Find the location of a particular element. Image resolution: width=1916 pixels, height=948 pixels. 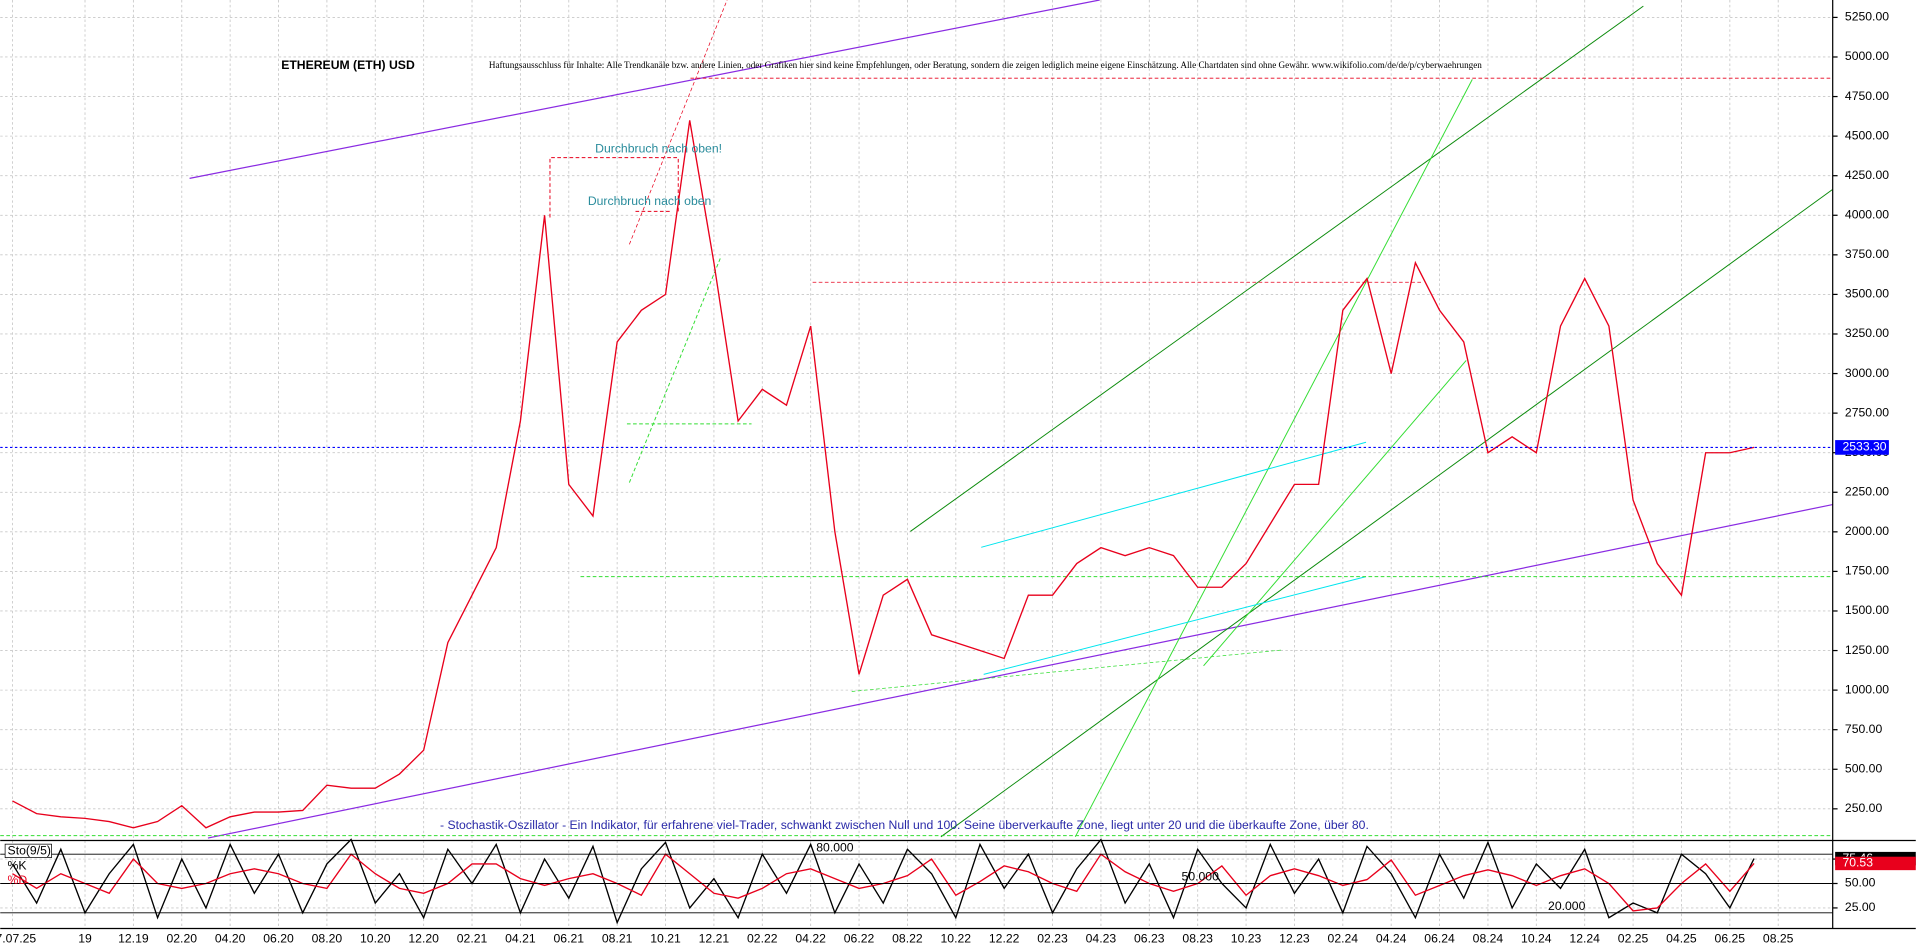

y-tick-label: 500.00 is located at coordinates (1864, 768).